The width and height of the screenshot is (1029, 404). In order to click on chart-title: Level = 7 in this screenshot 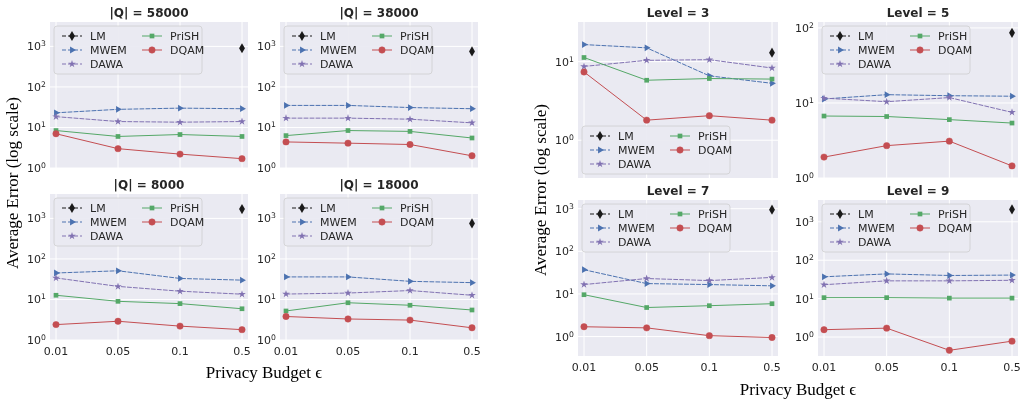, I will do `click(678, 191)`.